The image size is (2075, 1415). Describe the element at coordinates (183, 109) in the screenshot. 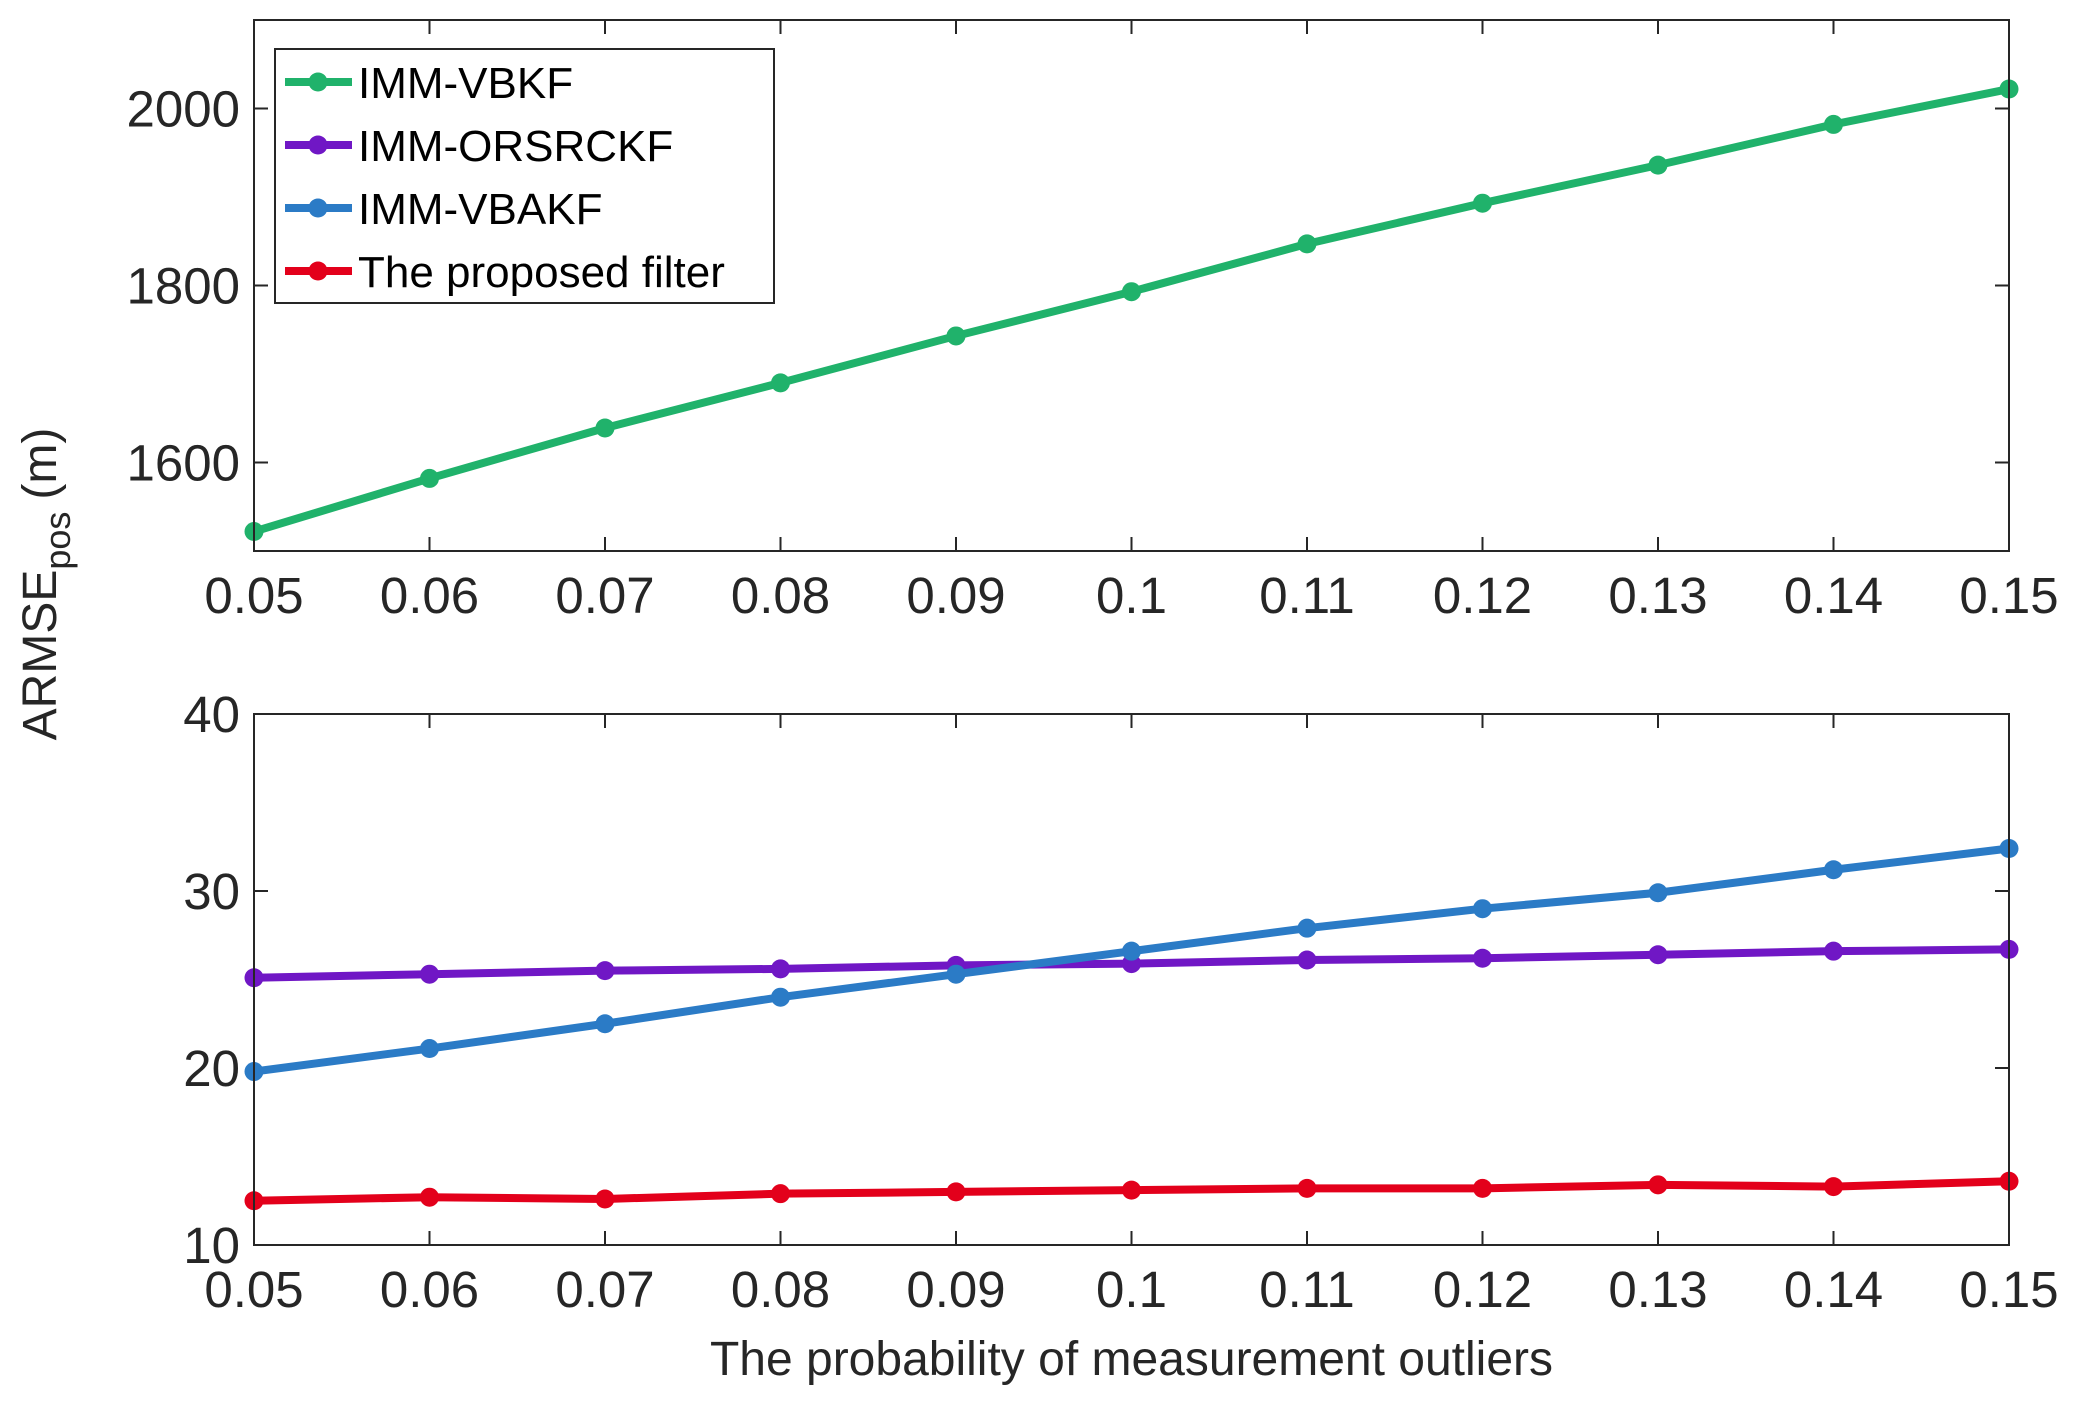

I see `y-tick-label: 2000` at that location.